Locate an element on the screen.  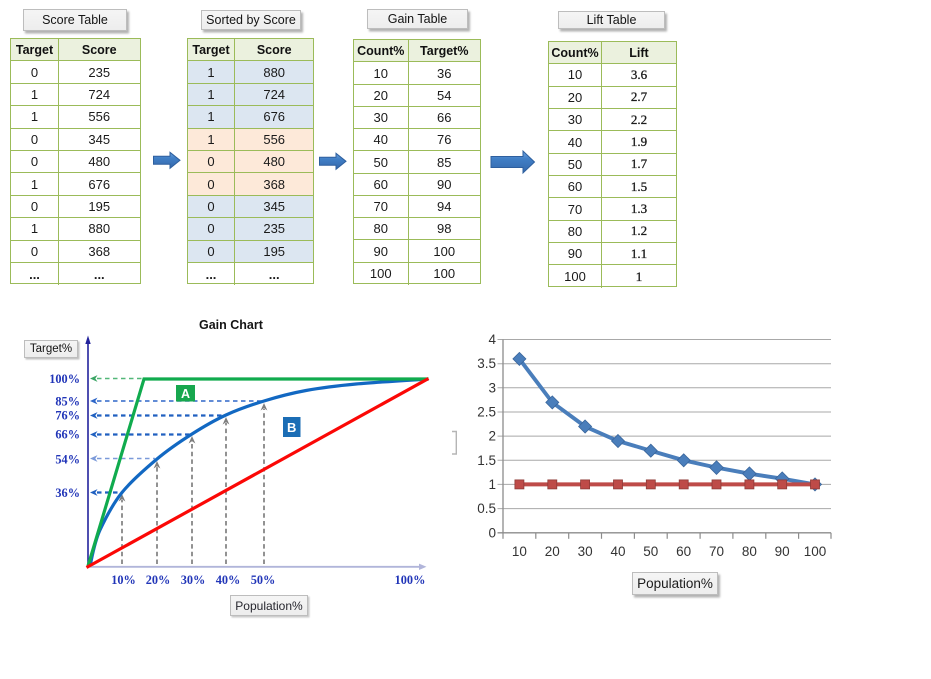
svg-text: 100 is located at coordinates (815, 551).